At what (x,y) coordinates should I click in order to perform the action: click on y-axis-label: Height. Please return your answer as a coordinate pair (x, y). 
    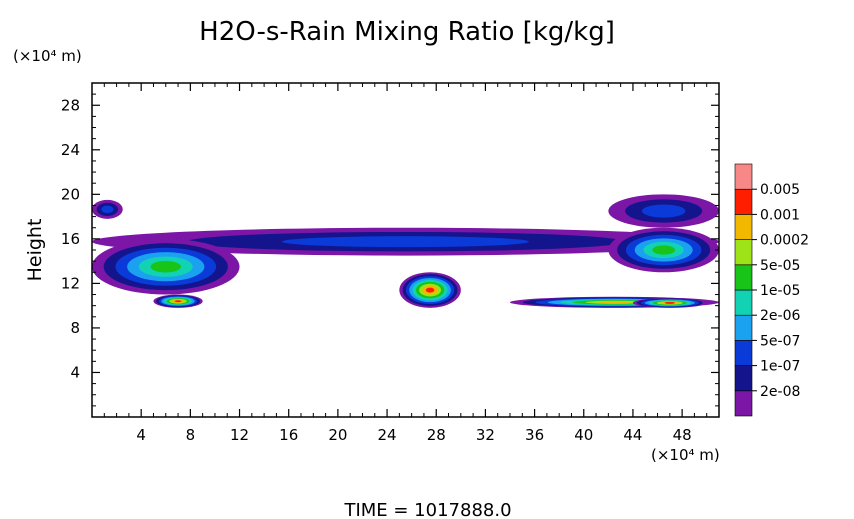
    Looking at the image, I should click on (35, 250).